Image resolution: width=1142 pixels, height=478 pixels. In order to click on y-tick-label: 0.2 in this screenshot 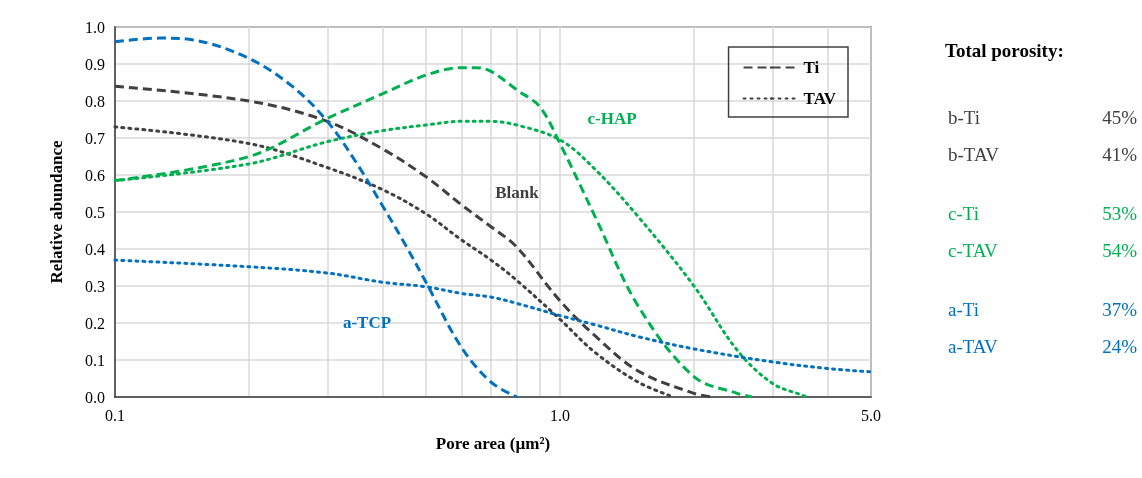, I will do `click(95, 323)`.